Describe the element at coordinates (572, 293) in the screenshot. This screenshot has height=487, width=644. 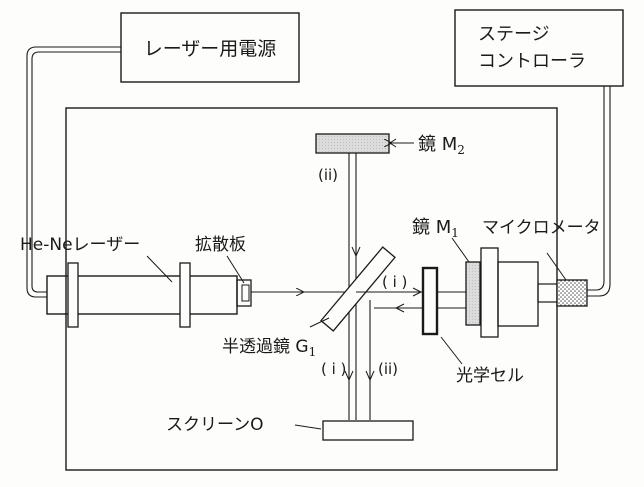
I see `micrometer-body` at that location.